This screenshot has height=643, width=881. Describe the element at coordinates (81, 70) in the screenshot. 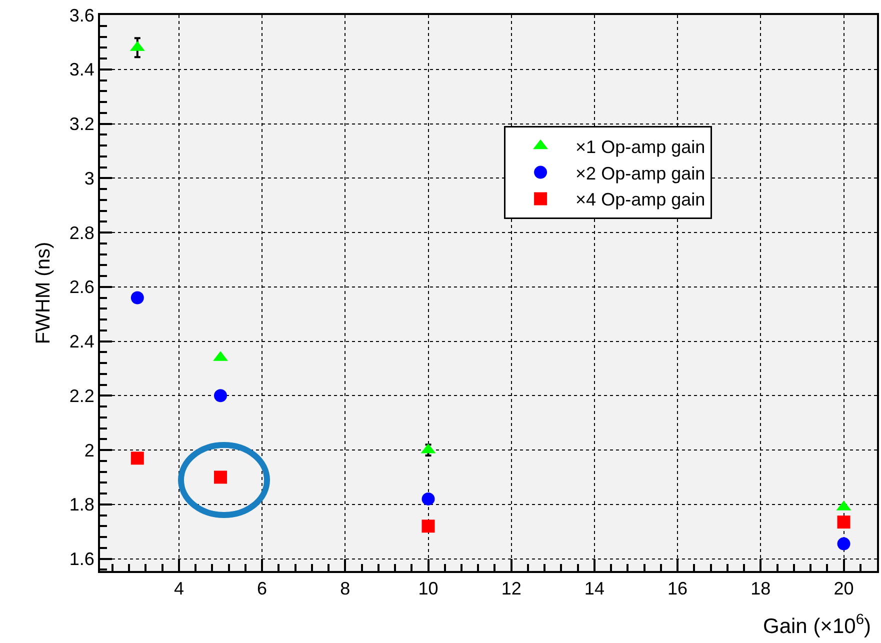

I see `y-tick-label: 3.4` at that location.